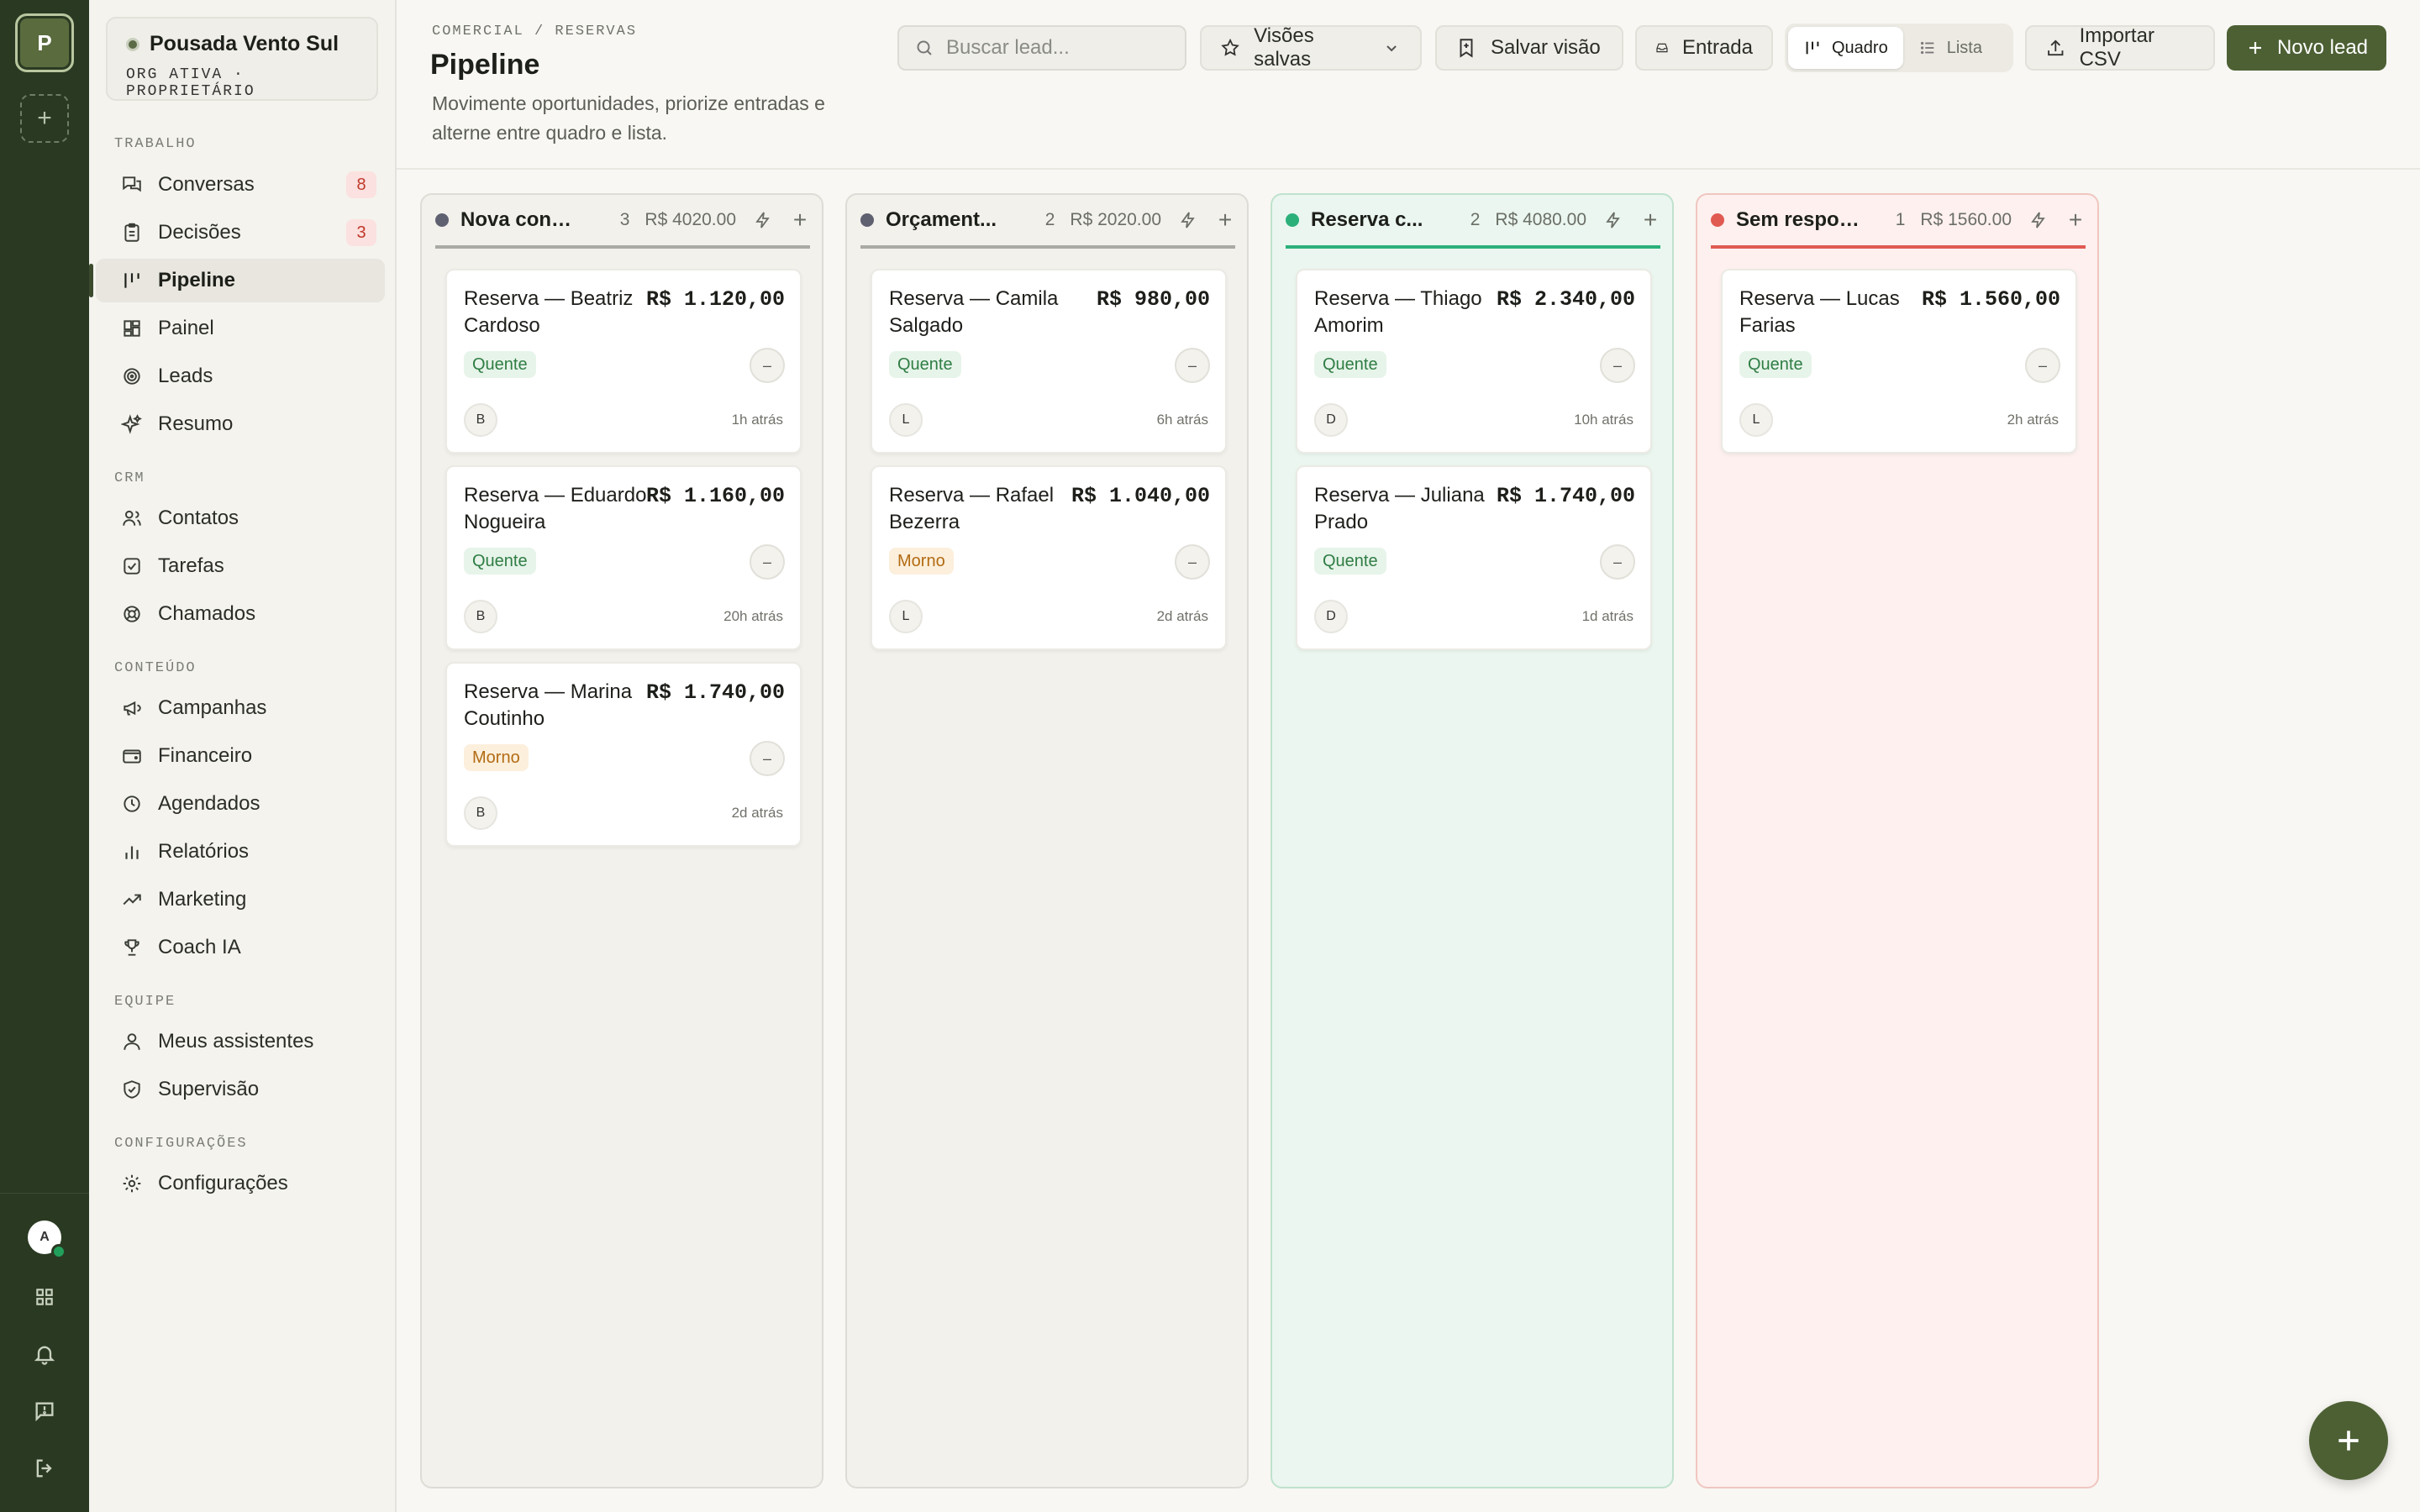 This screenshot has width=2420, height=1512. Describe the element at coordinates (2120, 47) in the screenshot. I see `import-csv-button: Importar CSV` at that location.